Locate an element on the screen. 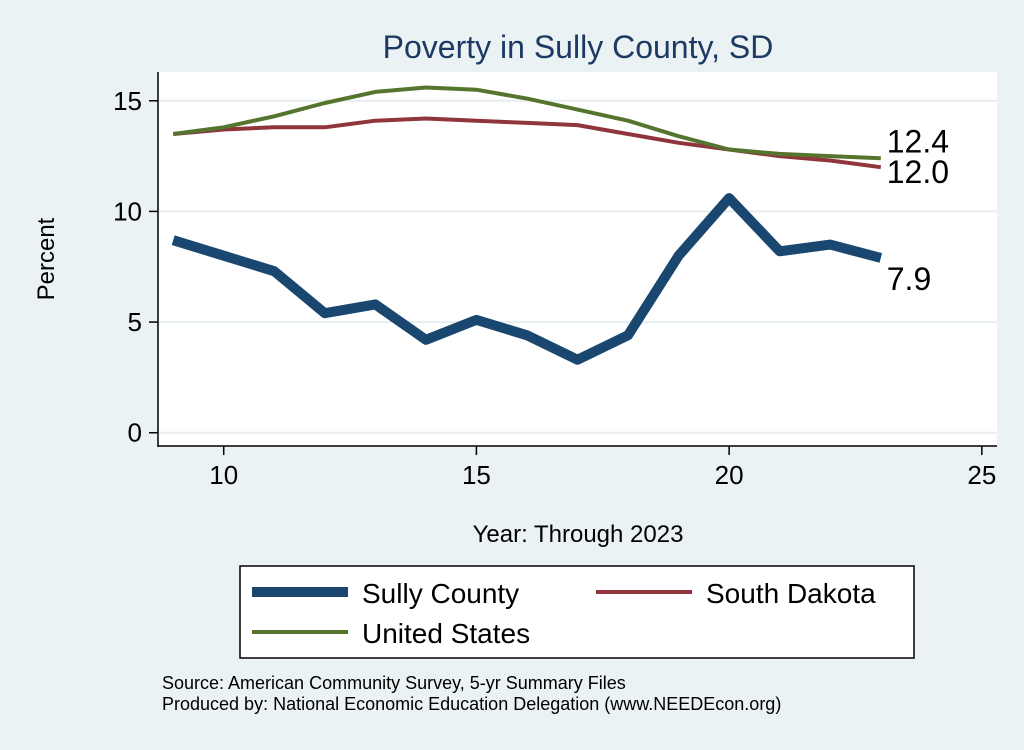 This screenshot has height=750, width=1024. legend-label-united-states: United States is located at coordinates (446, 633).